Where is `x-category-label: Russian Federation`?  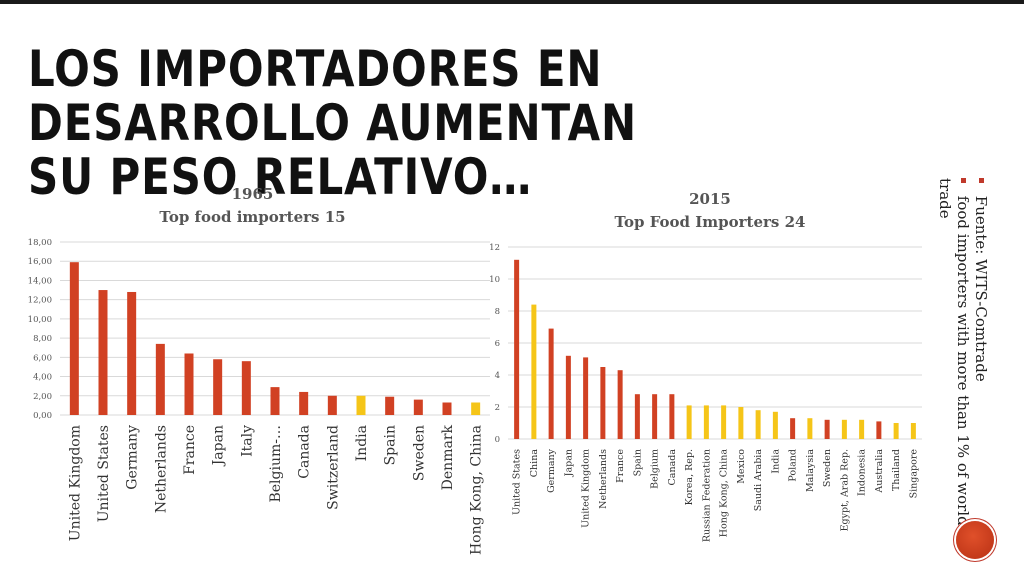 x-category-label: Russian Federation is located at coordinates (706, 495).